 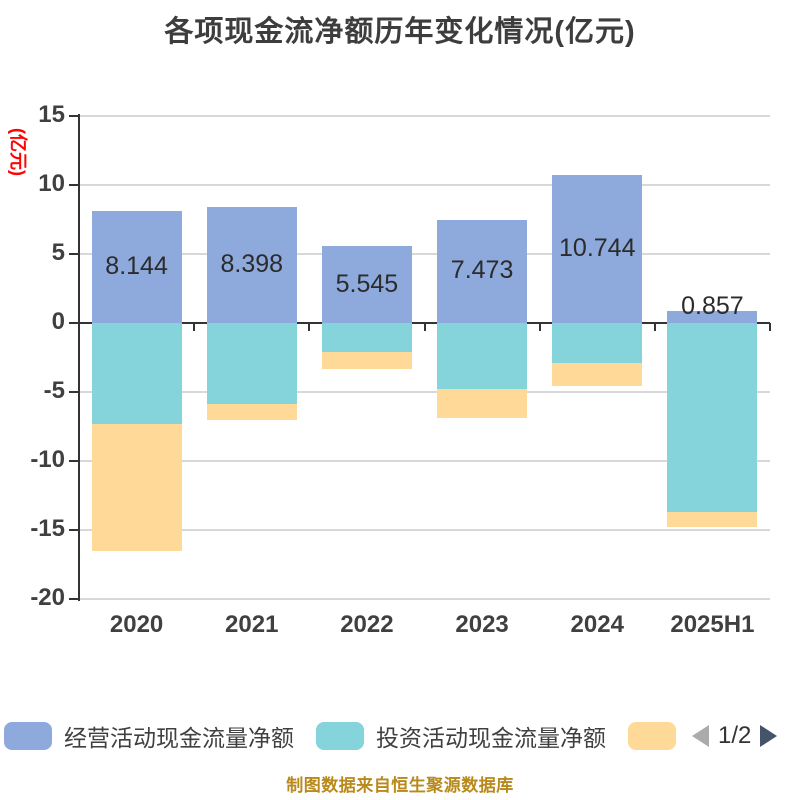 What do you see at coordinates (47, 528) in the screenshot?
I see `y-axis-tick-label: -15` at bounding box center [47, 528].